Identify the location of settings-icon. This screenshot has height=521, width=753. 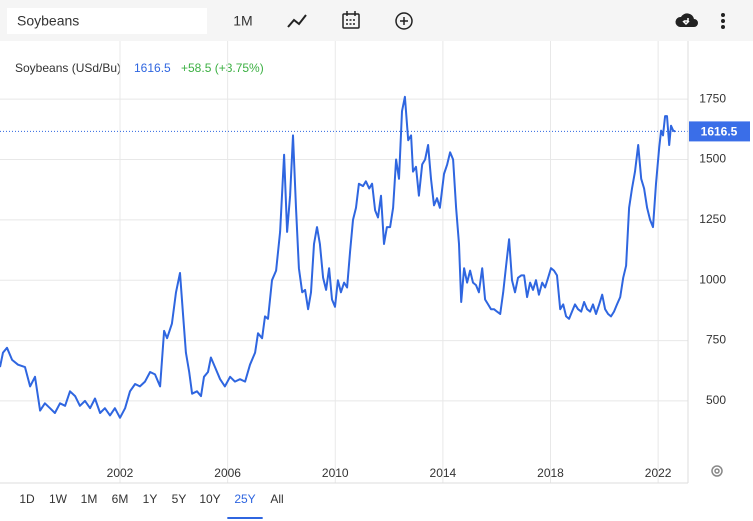
(717, 471).